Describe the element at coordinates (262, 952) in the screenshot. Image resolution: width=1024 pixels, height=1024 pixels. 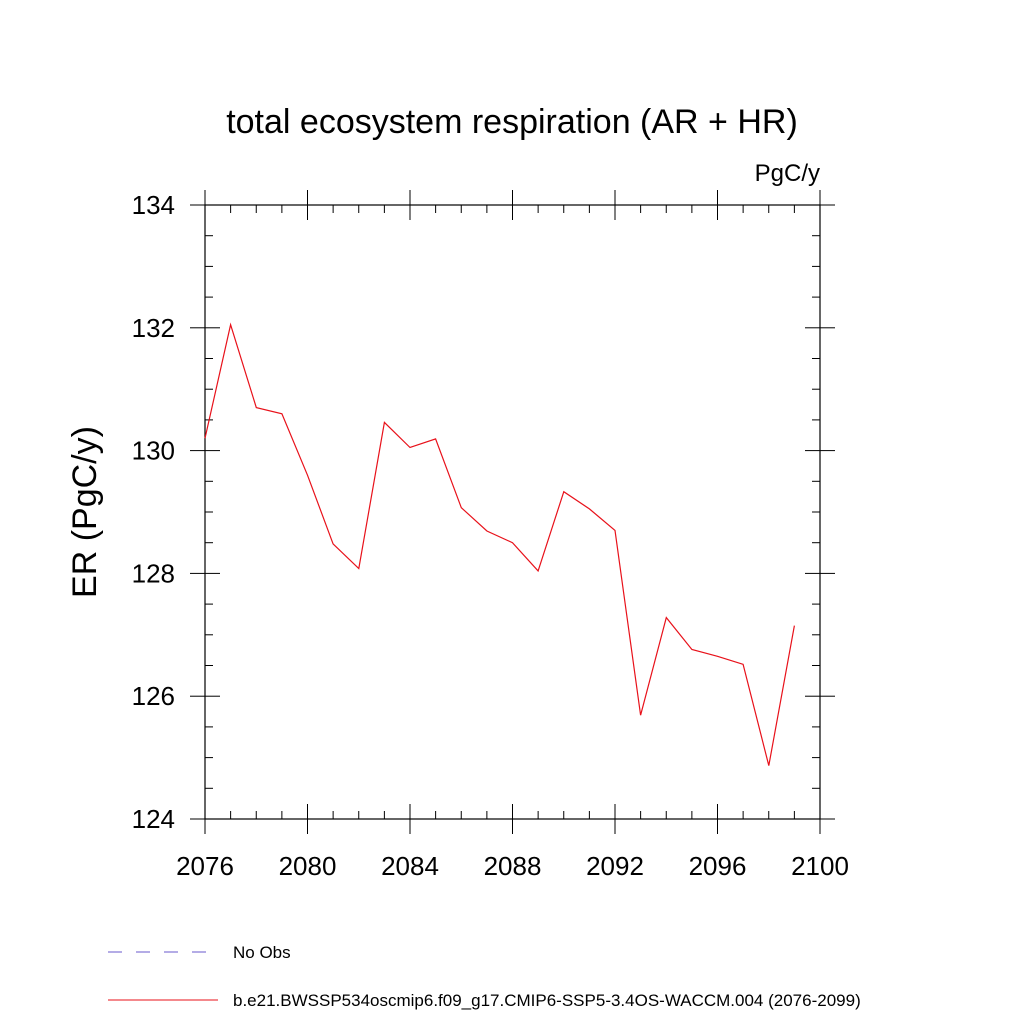
I see `legend-label: No Obs` at that location.